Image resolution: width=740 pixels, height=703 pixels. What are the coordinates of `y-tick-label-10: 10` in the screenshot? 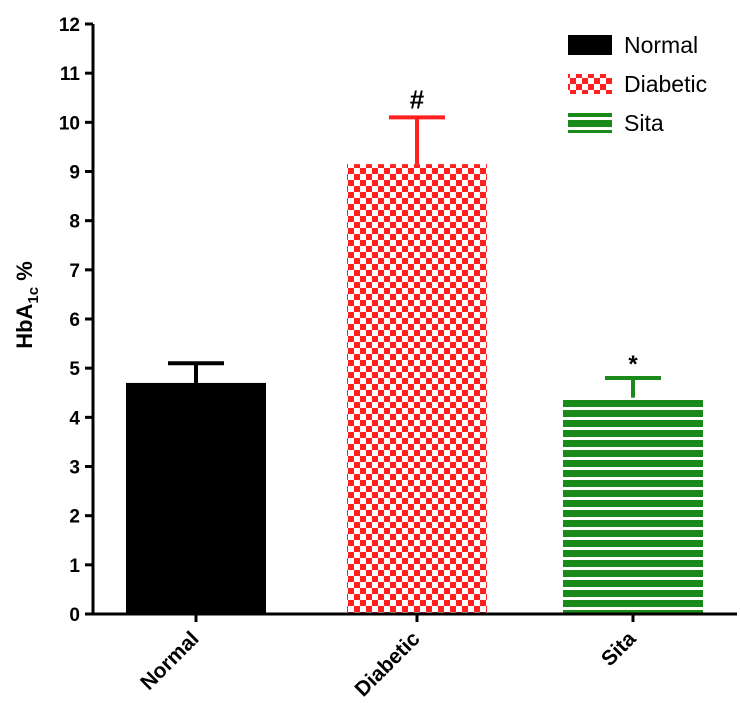 It's located at (69, 123).